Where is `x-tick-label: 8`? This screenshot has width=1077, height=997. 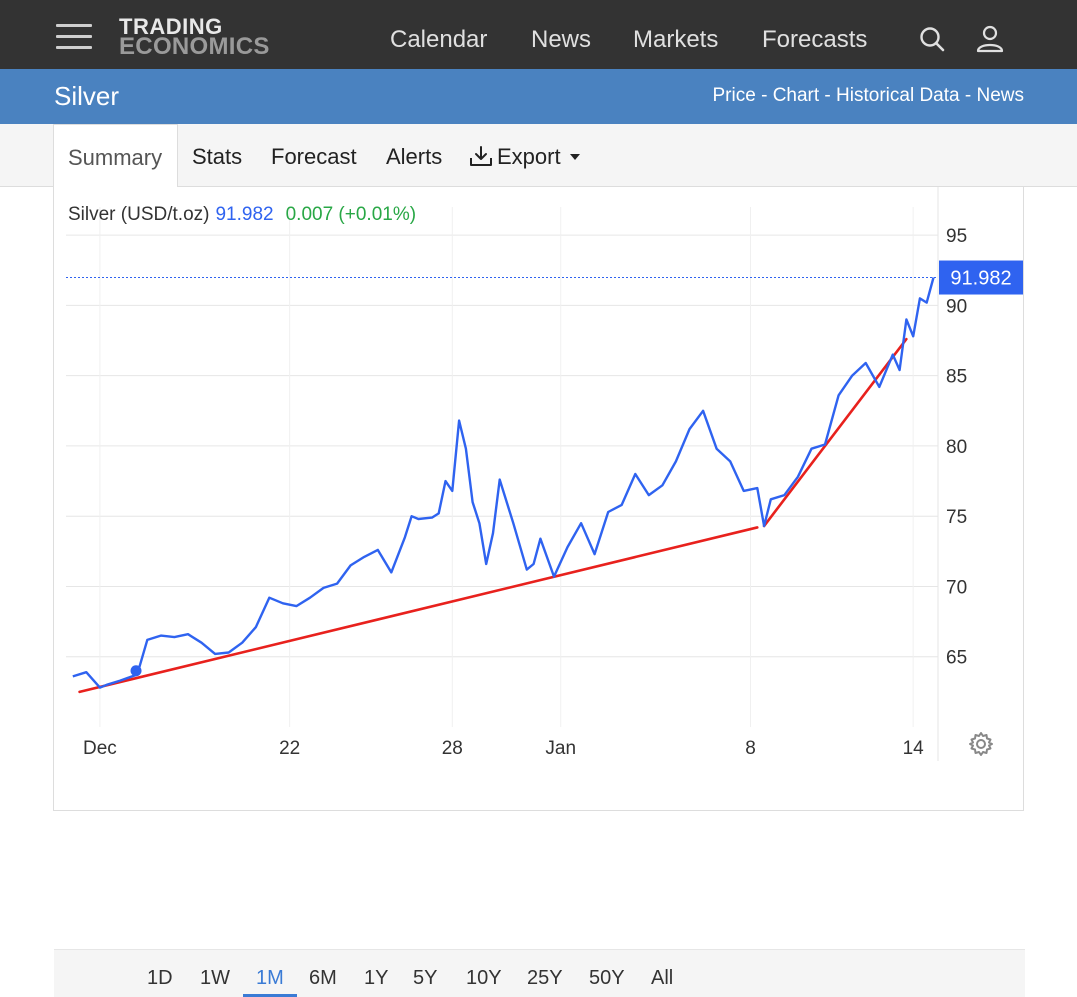 x-tick-label: 8 is located at coordinates (750, 748).